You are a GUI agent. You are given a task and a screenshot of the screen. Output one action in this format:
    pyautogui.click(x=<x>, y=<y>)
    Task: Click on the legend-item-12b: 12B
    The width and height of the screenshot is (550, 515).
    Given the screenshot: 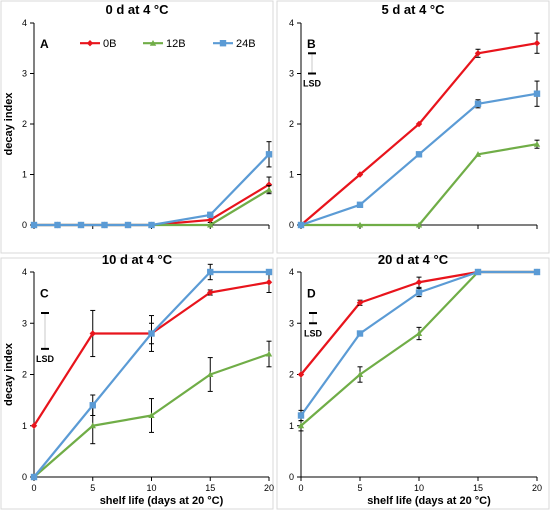 What is the action you would take?
    pyautogui.click(x=164, y=44)
    